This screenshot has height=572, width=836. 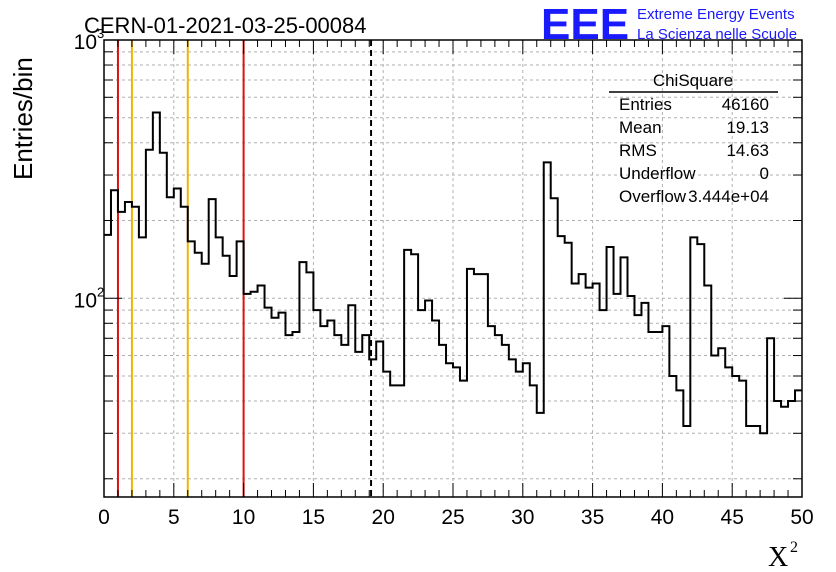 I want to click on svg-text: X, so click(x=778, y=557).